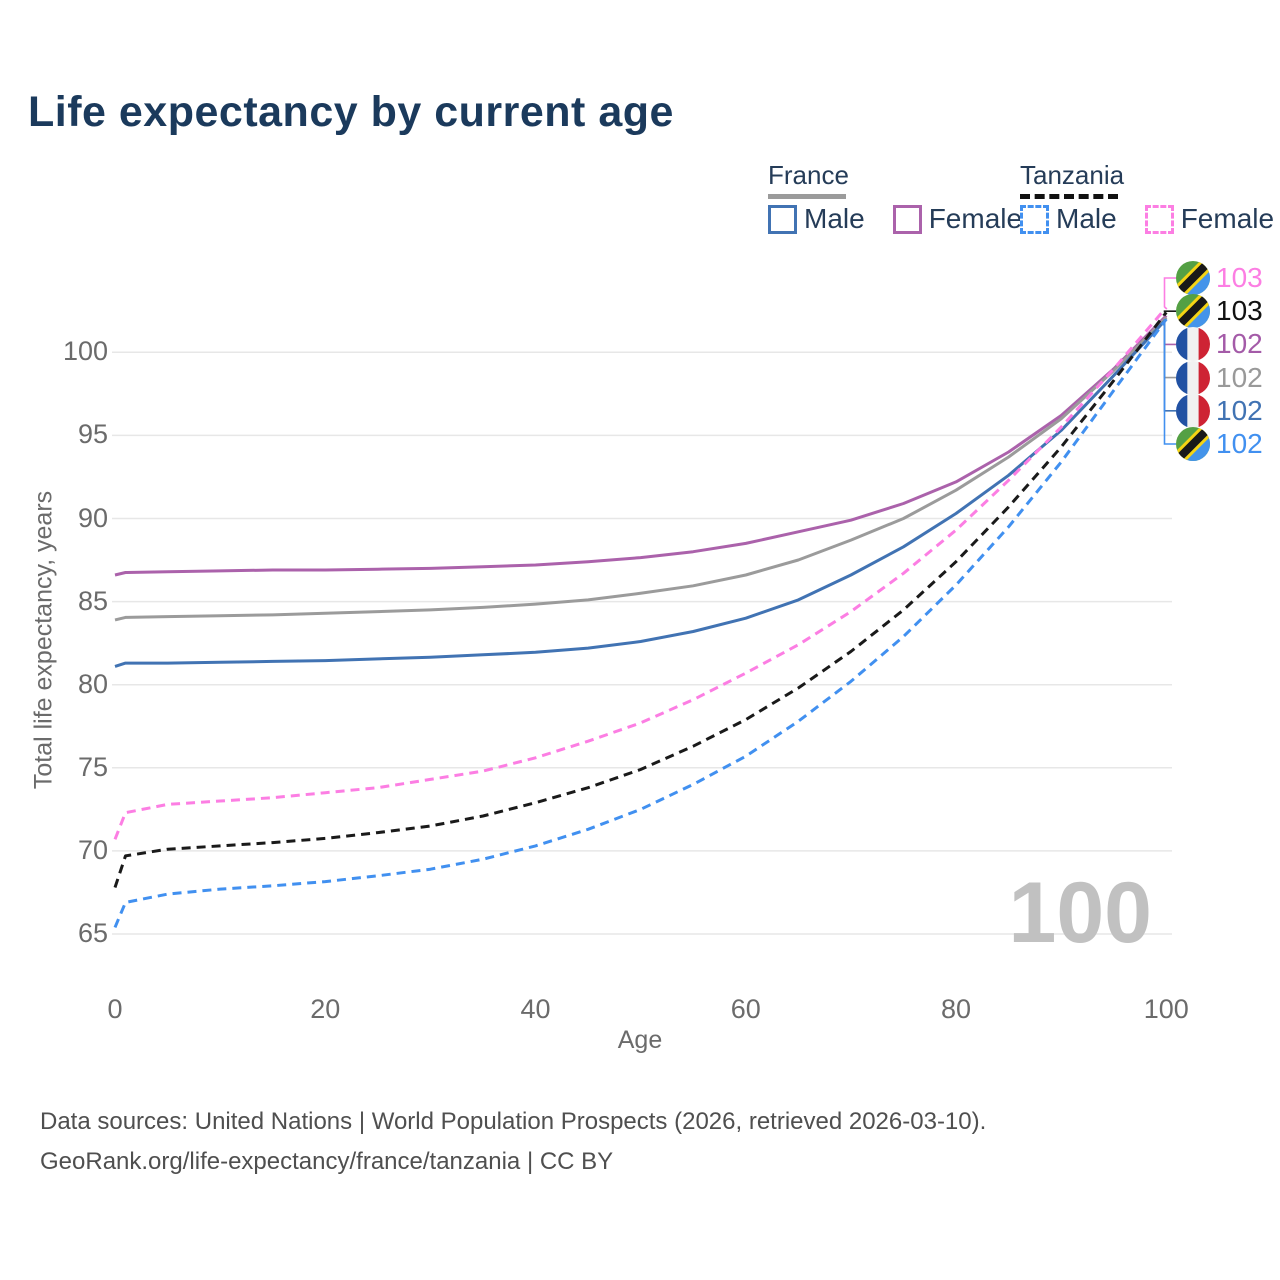 The width and height of the screenshot is (1280, 1280). What do you see at coordinates (640, 1040) in the screenshot?
I see `x-axis-title: Age` at bounding box center [640, 1040].